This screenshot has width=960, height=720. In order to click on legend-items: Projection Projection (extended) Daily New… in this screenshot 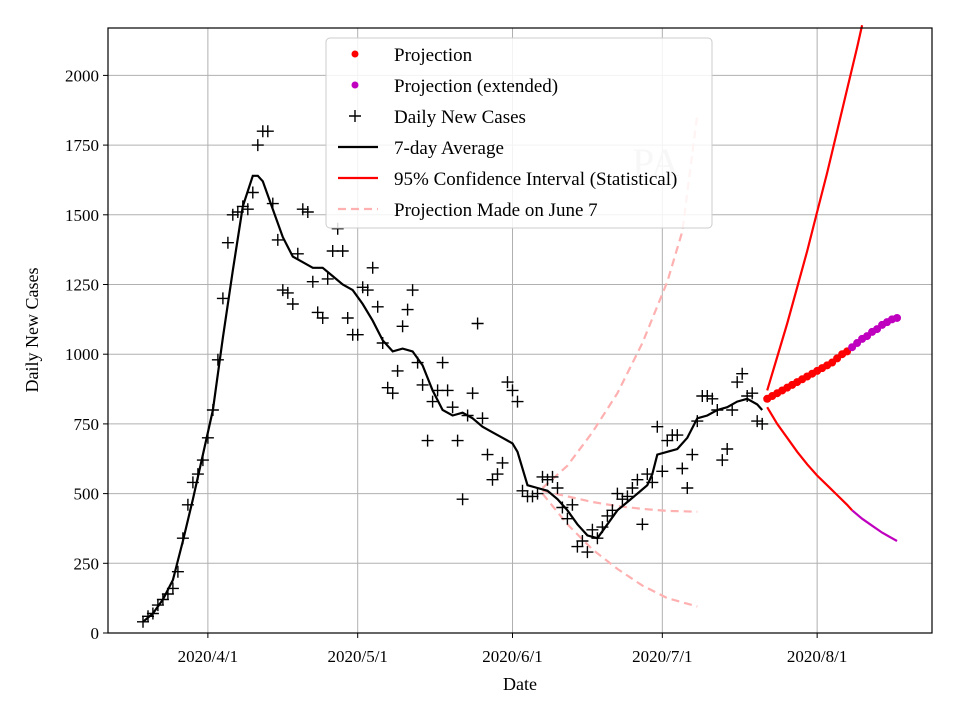, I will do `click(507, 133)`.